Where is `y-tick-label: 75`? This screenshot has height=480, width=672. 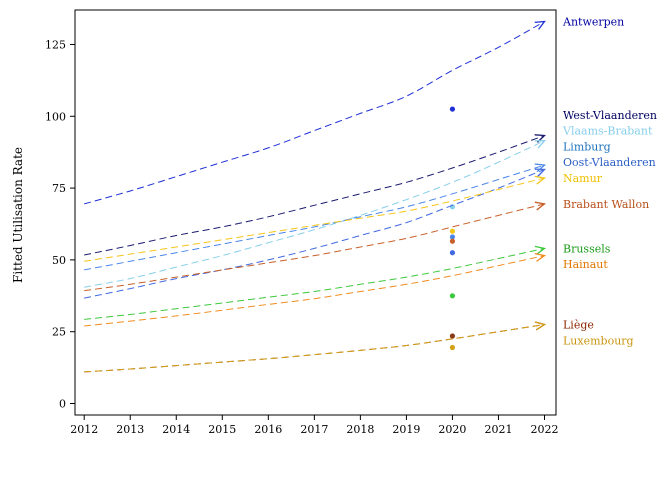 y-tick-label: 75 is located at coordinates (59, 188).